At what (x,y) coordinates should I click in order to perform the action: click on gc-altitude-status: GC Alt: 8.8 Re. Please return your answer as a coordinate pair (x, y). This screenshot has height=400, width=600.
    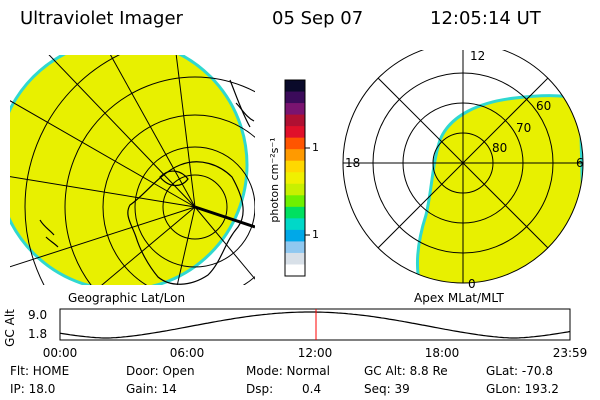
    Looking at the image, I should click on (406, 371).